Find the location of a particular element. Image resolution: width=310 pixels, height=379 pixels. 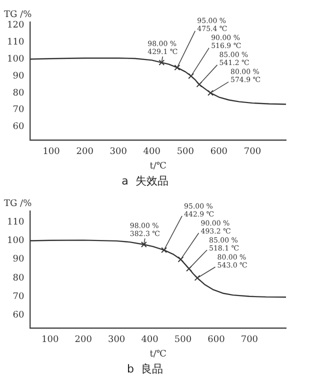

text: a 失效品 is located at coordinates (145, 181).